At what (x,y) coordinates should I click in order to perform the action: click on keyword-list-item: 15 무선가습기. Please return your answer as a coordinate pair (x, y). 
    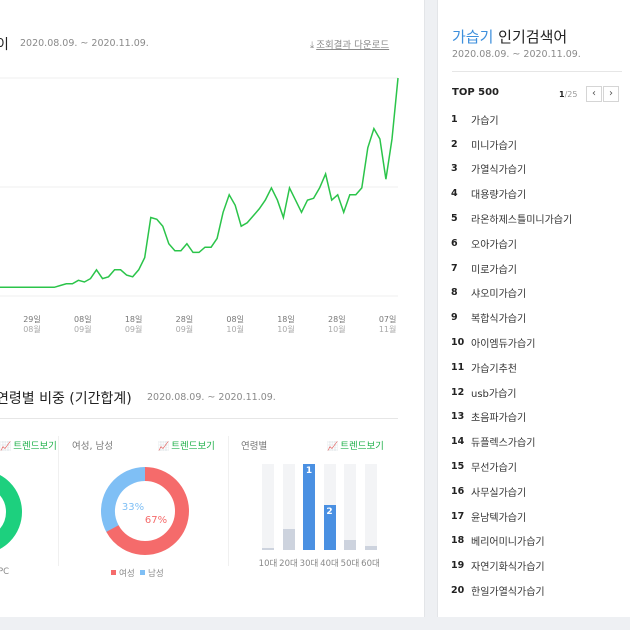
    Looking at the image, I should click on (536, 466).